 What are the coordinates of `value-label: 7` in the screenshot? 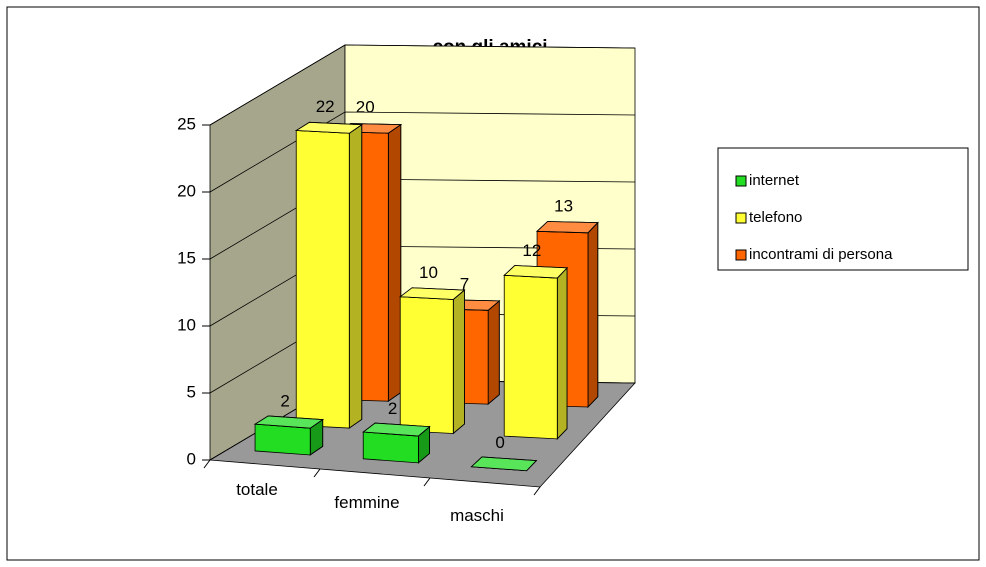 It's located at (464, 283).